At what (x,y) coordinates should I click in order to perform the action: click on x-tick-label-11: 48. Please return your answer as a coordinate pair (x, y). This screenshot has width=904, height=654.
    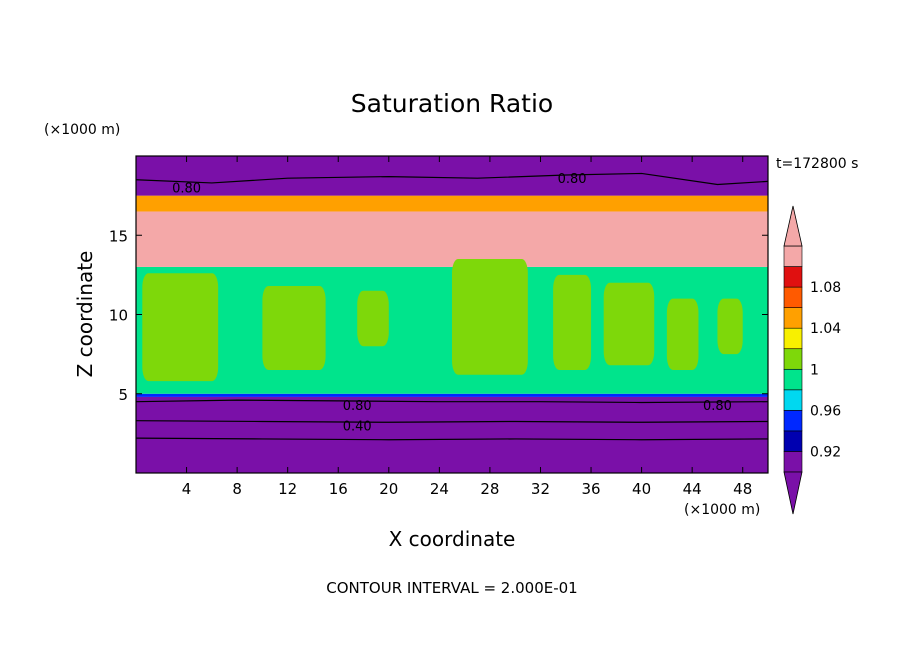
    Looking at the image, I should click on (742, 489).